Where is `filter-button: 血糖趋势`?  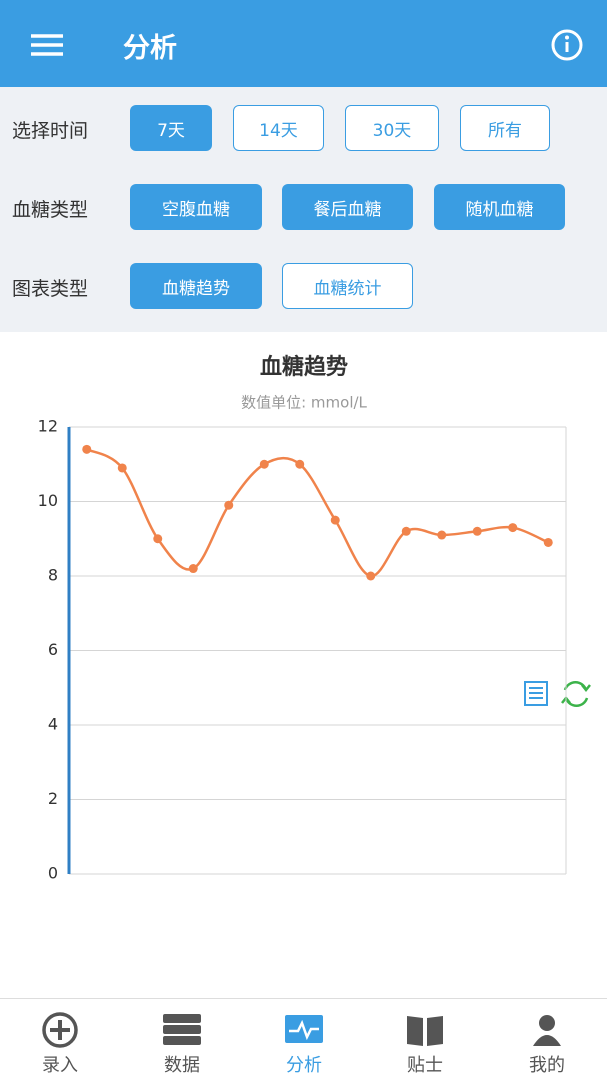 filter-button: 血糖趋势 is located at coordinates (196, 286).